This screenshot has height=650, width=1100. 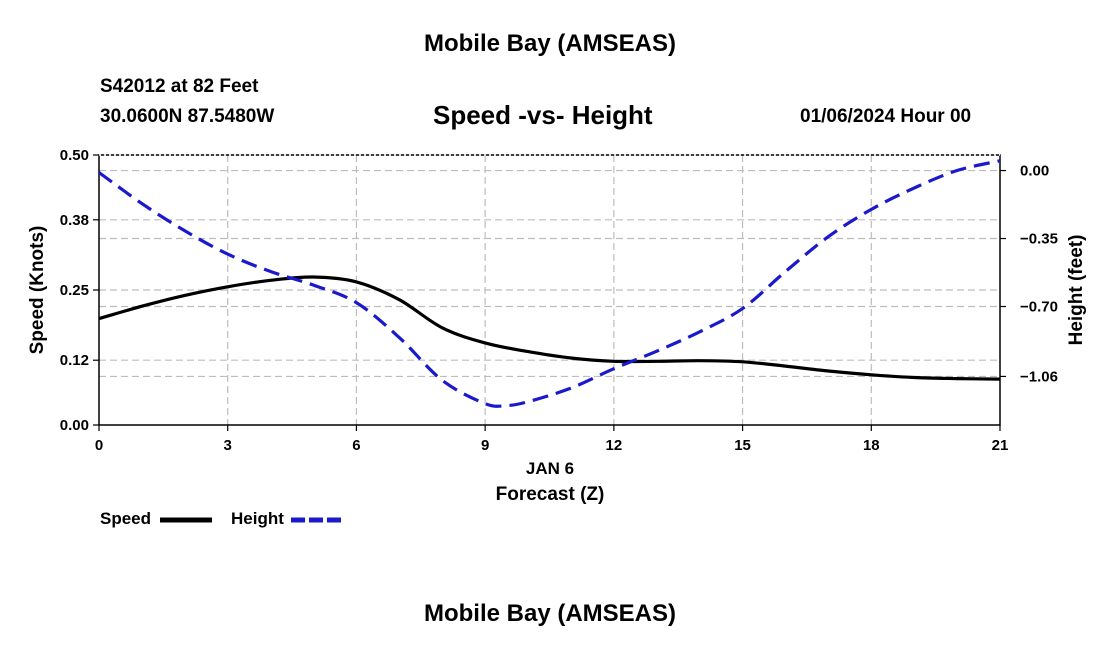 I want to click on y2-tick-label: −0.35, so click(x=1039, y=239).